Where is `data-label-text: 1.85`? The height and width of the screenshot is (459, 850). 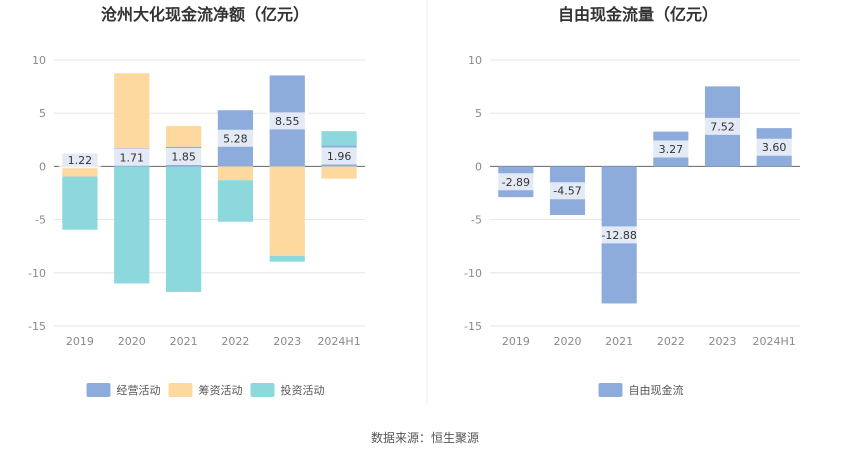
data-label-text: 1.85 is located at coordinates (183, 157).